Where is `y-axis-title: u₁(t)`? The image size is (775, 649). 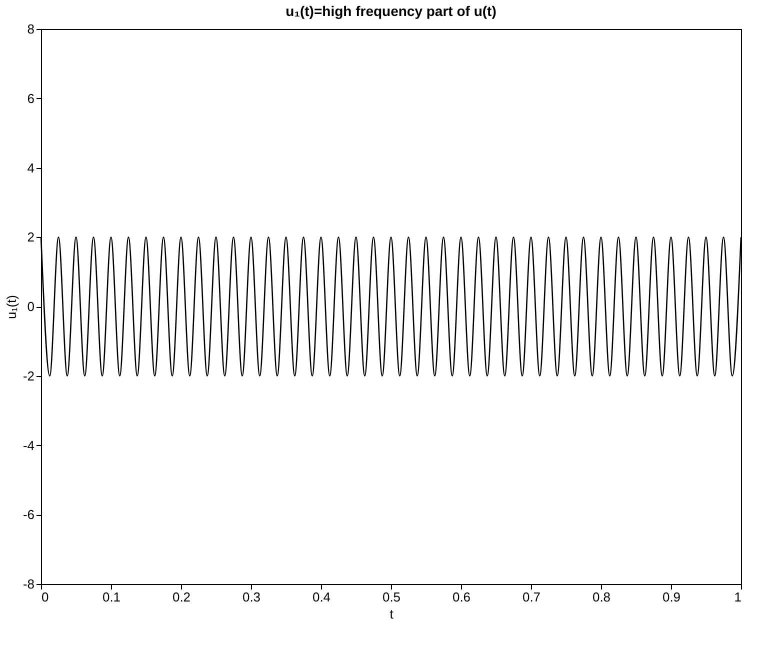
y-axis-title: u₁(t) is located at coordinates (11, 307).